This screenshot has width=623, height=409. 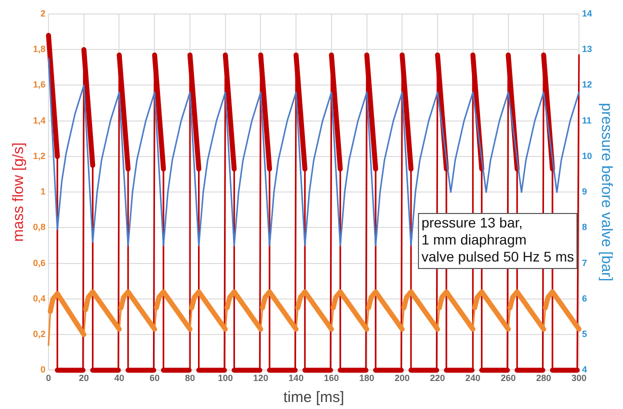 I want to click on y2-tick-label: 10, so click(x=587, y=155).